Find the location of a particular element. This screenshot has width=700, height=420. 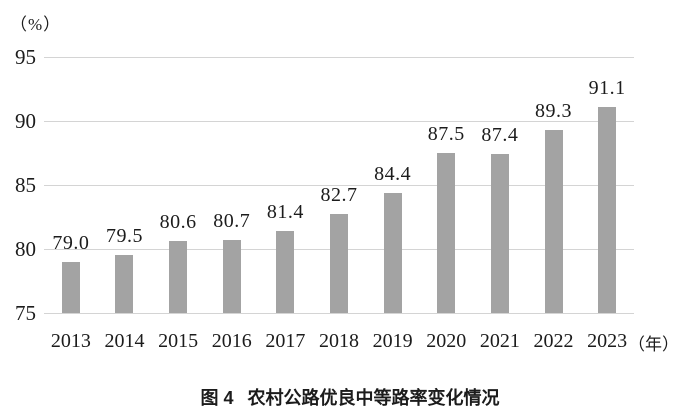

bar-value-label: 80.6 is located at coordinates (178, 222).